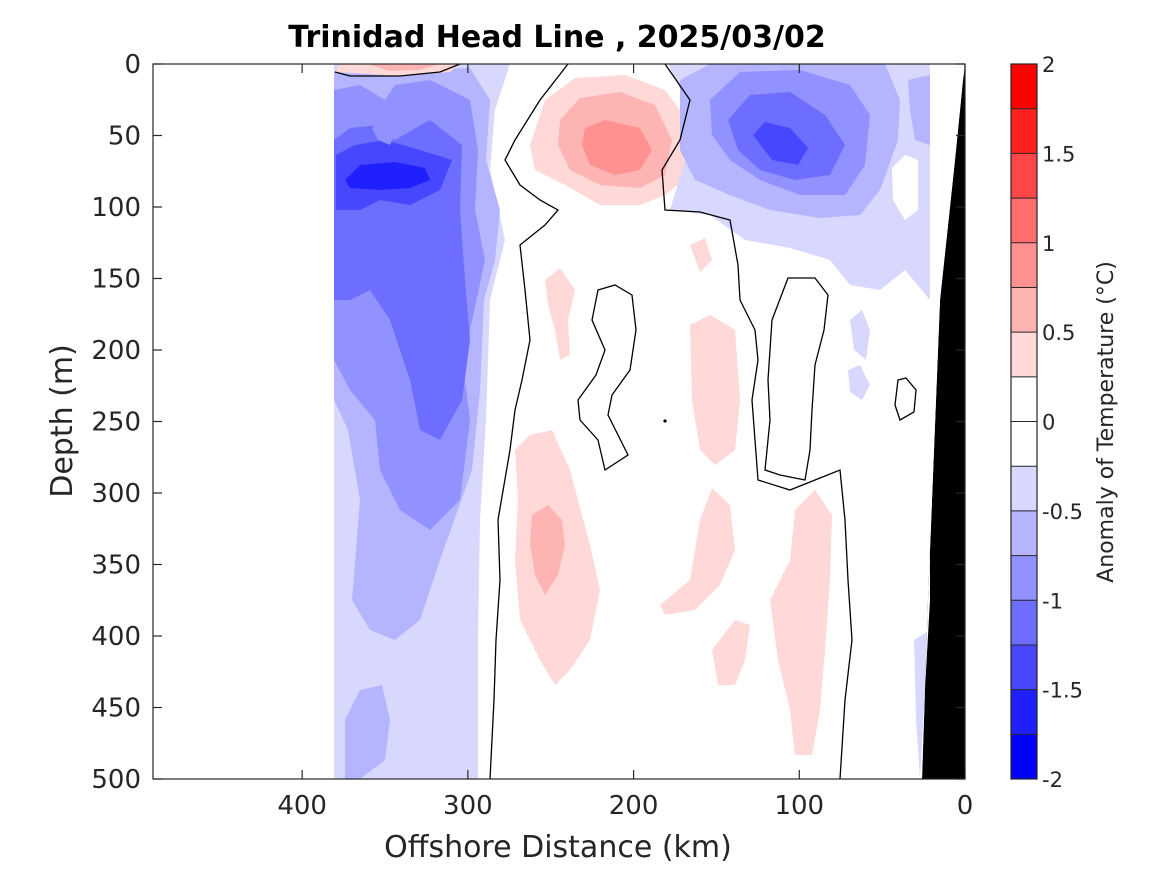 The image size is (1167, 875). I want to click on colorbar-tick-label: -1.5, so click(1062, 691).